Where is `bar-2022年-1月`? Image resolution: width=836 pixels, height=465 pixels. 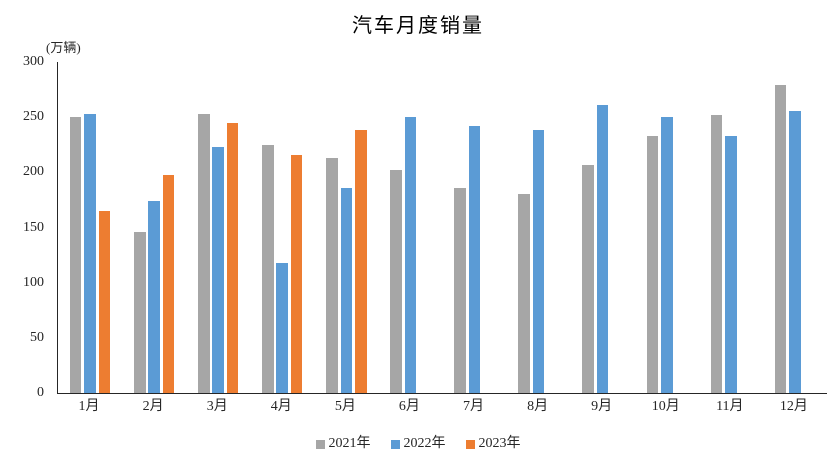
bar-2022年-1月 is located at coordinates (90, 253).